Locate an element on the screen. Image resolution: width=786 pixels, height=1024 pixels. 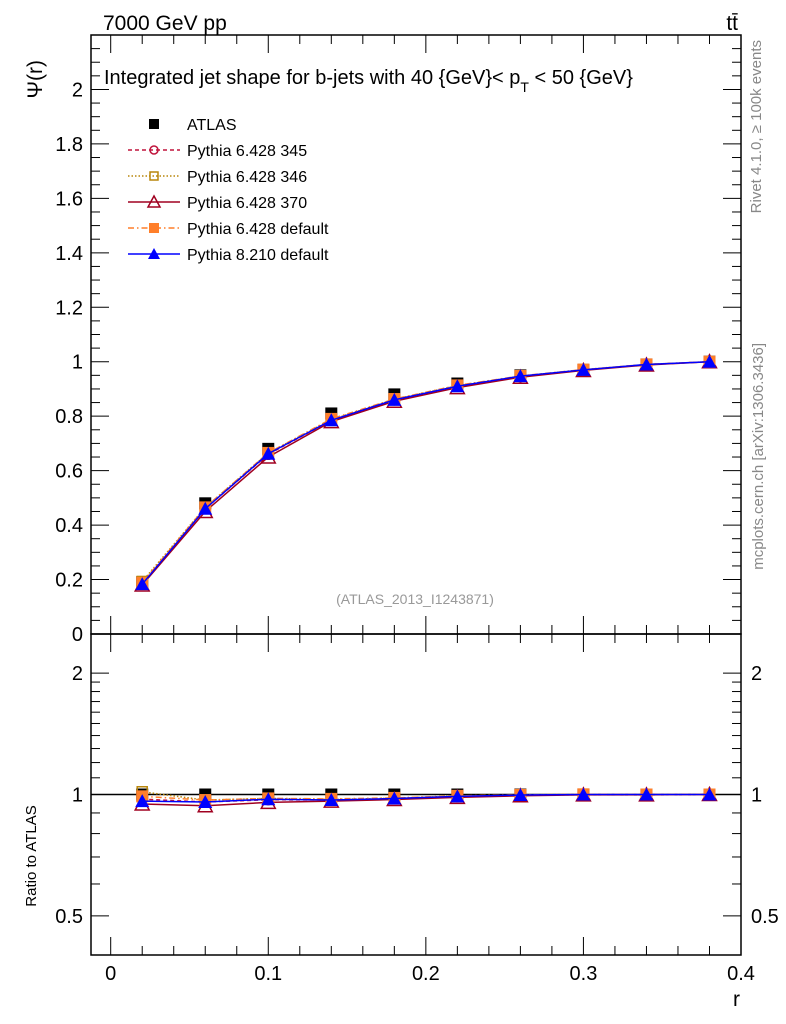
header-left: 7000 GeV pp is located at coordinates (165, 23).